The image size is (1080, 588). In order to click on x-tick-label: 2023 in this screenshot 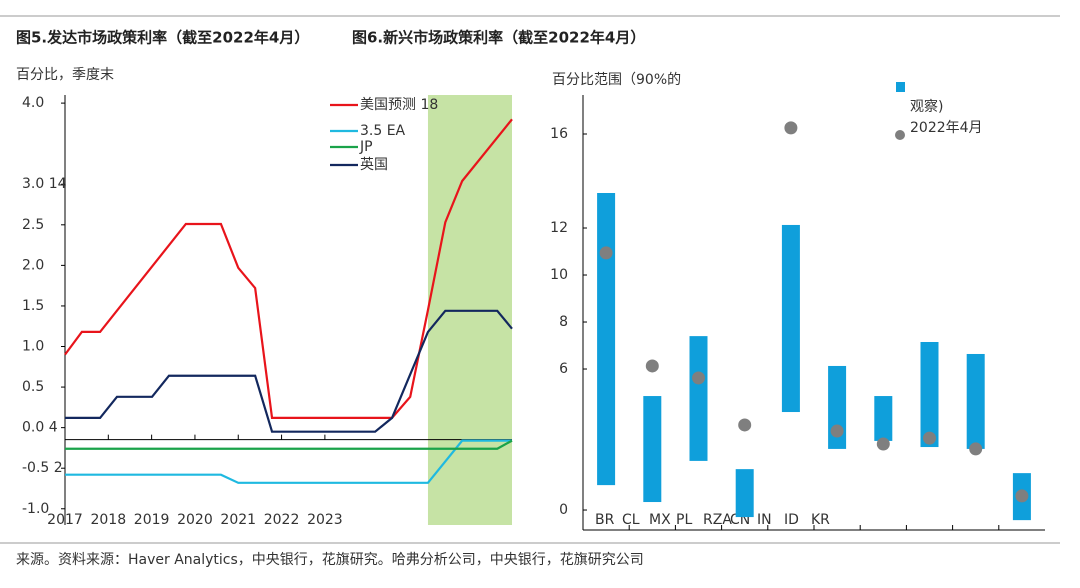, I will do `click(325, 520)`.